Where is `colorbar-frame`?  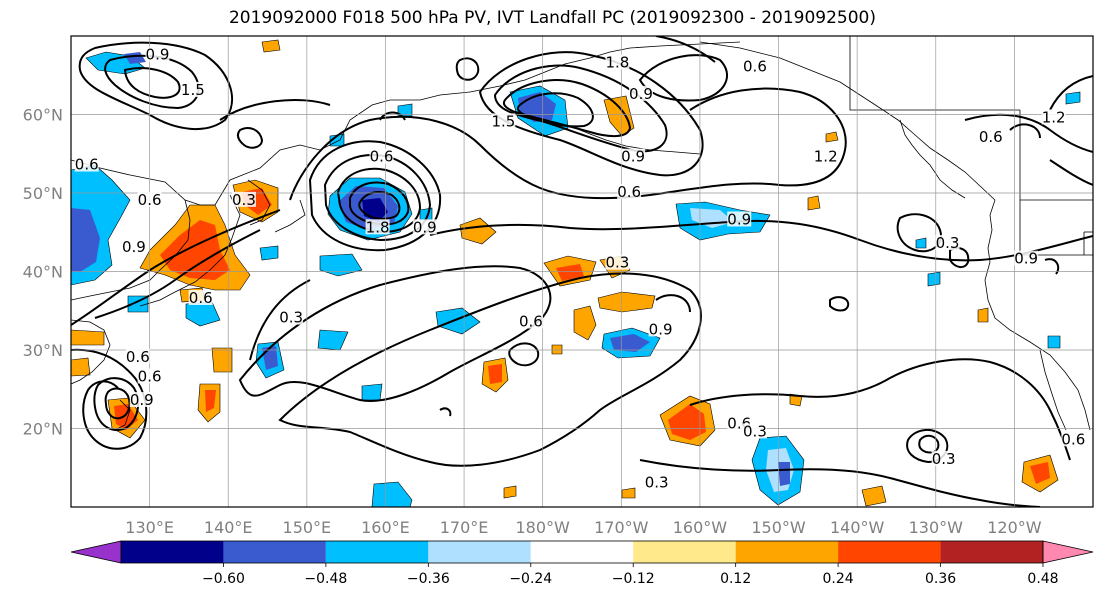
colorbar-frame is located at coordinates (582, 552).